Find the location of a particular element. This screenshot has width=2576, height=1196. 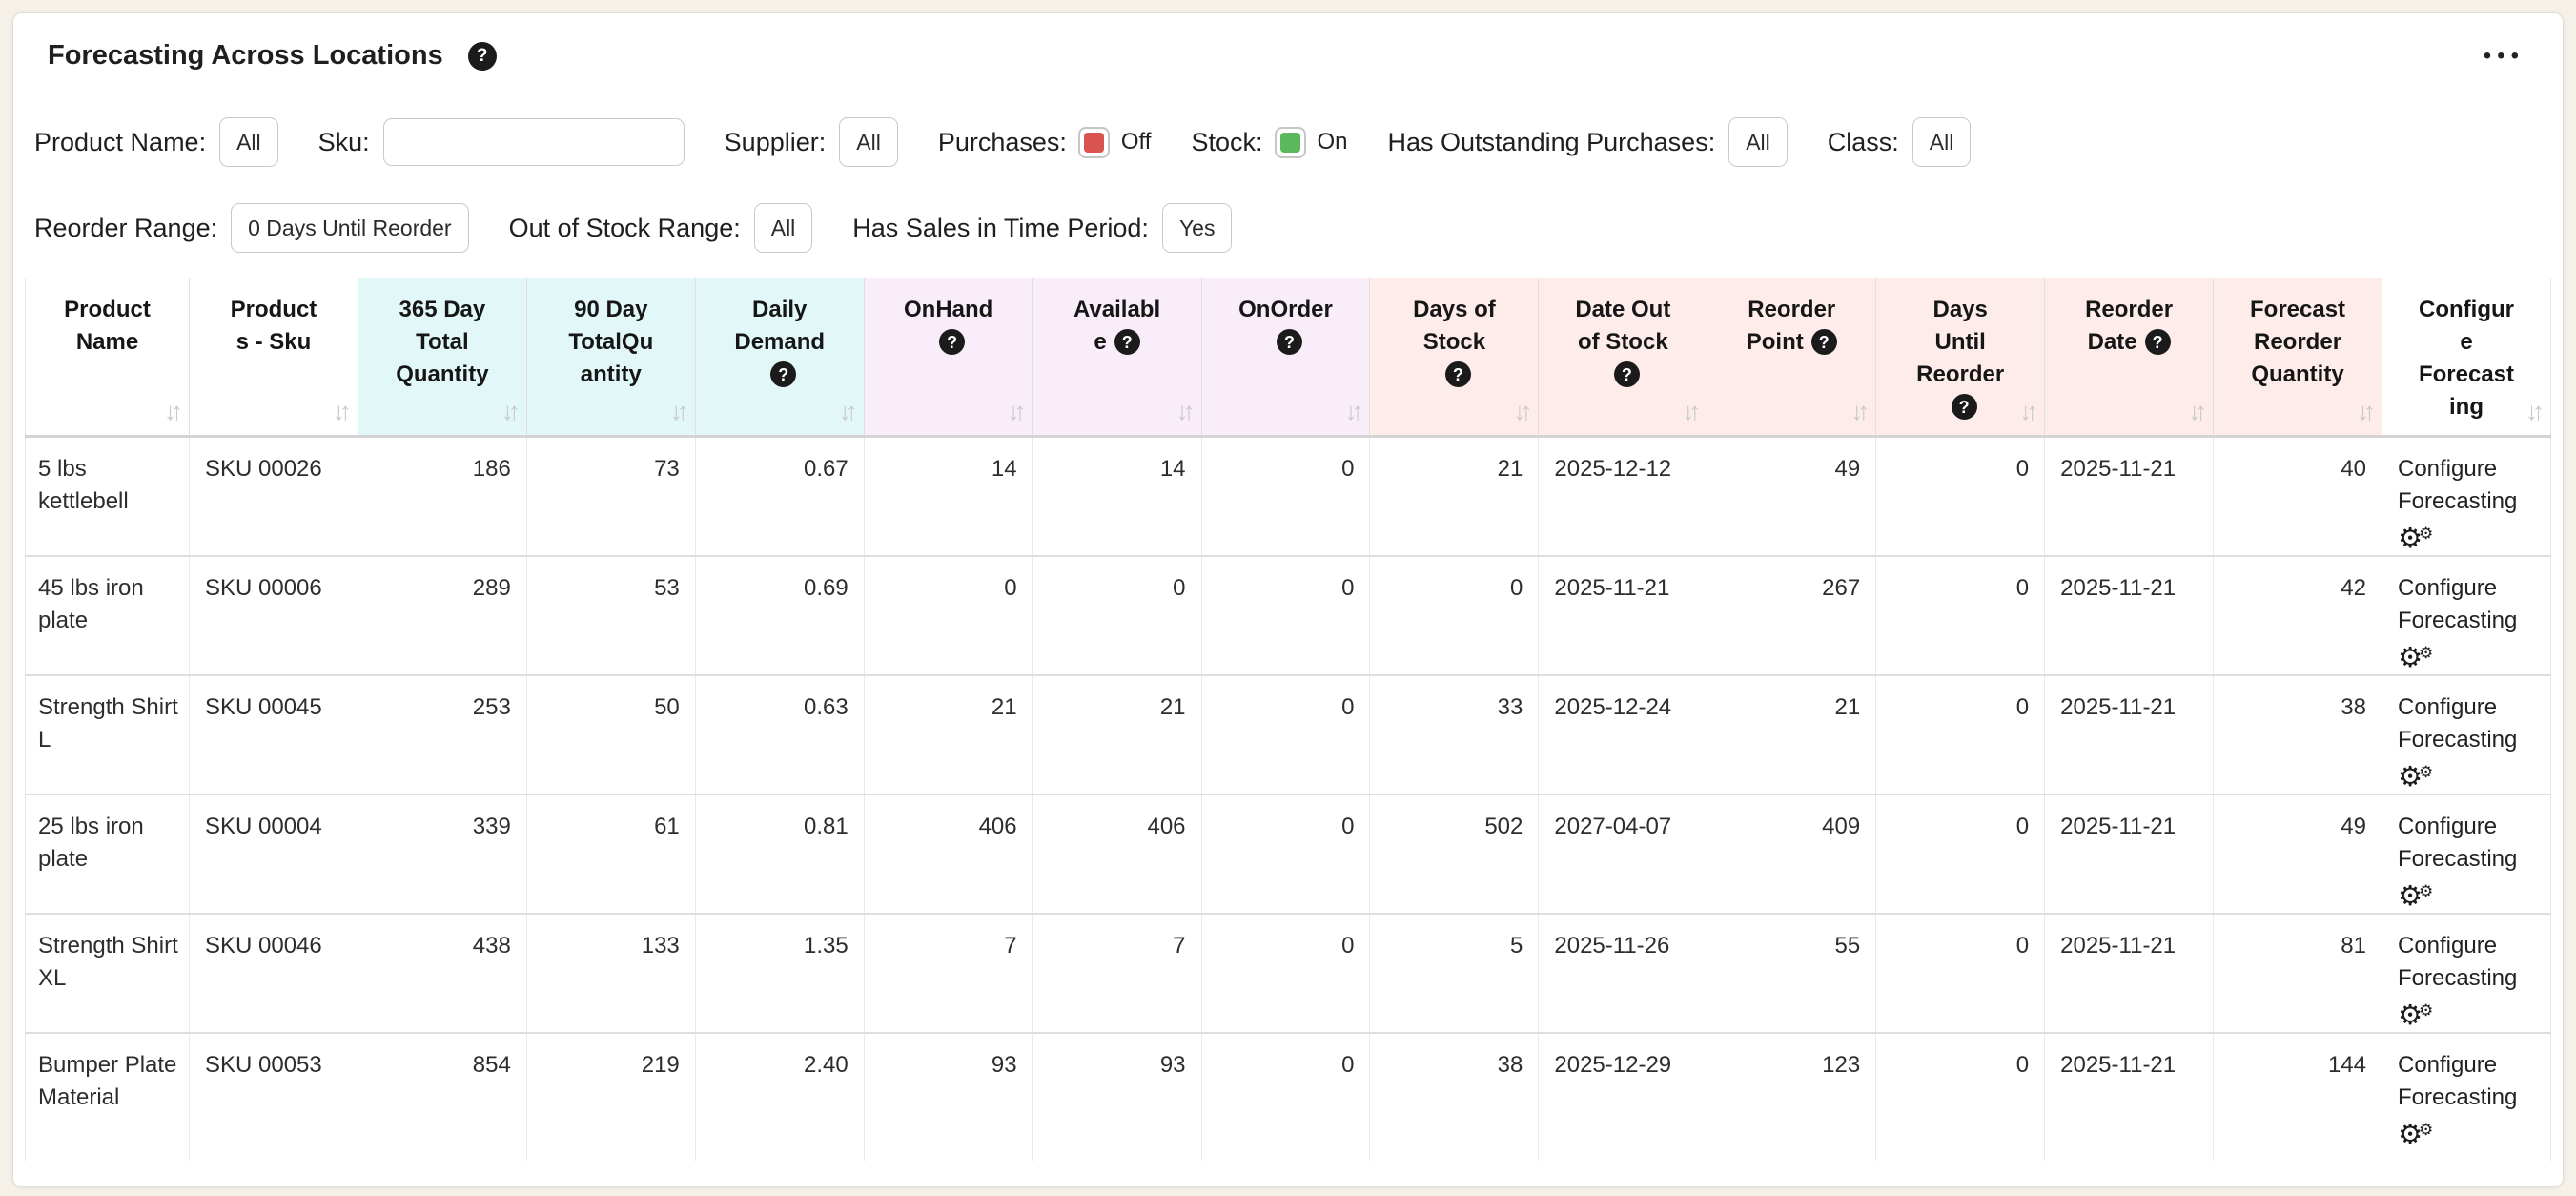

cell-date-out-of-stock: 2025-12-12 is located at coordinates (1623, 496).